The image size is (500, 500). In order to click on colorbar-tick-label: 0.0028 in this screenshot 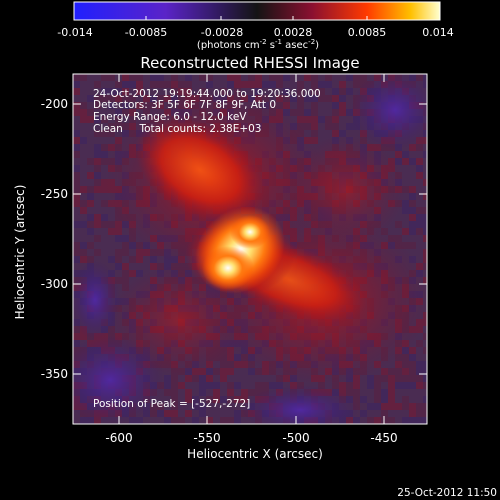, I will do `click(293, 32)`.